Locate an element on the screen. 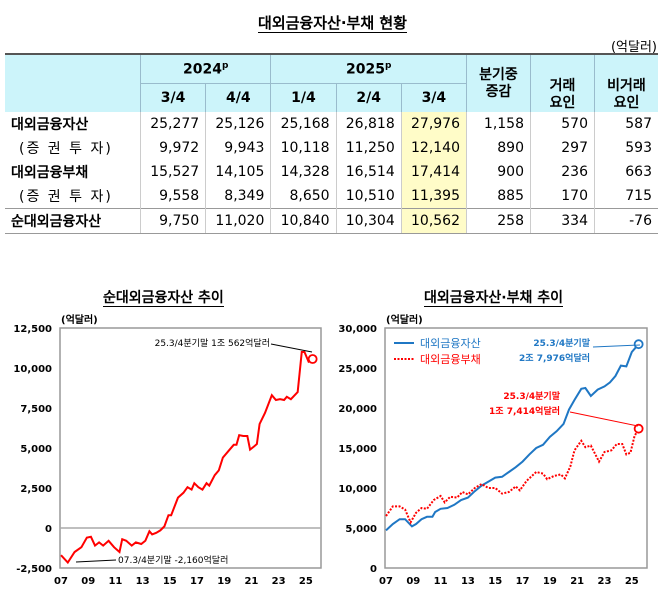 This screenshot has height=605, width=665. table-cell: 25,277 is located at coordinates (172, 124).